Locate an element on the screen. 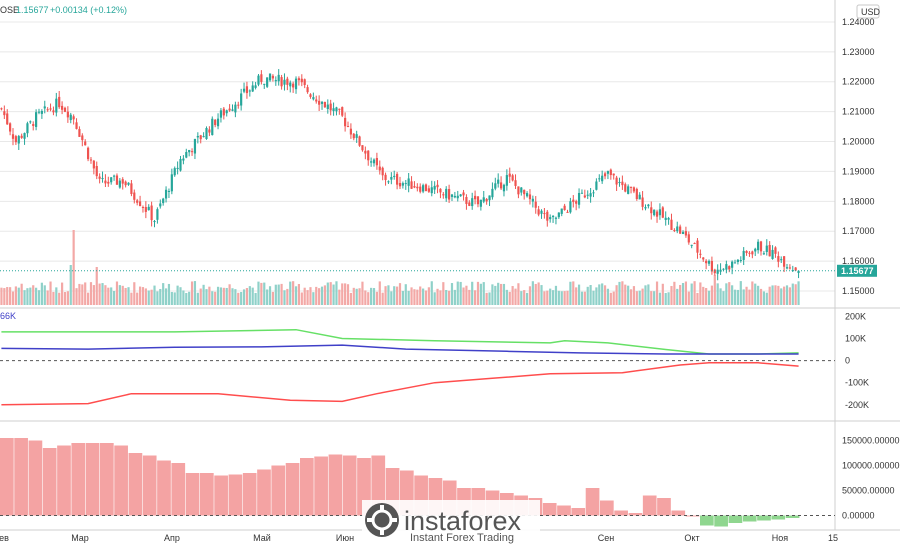 The image size is (900, 545). change-label: +0.00134 (+0.12%) is located at coordinates (88, 10).